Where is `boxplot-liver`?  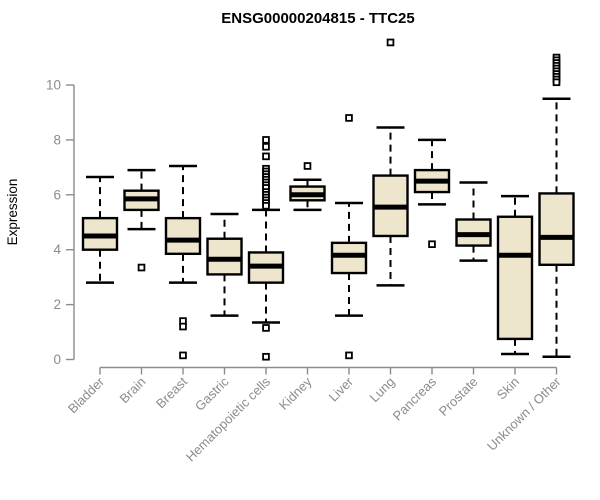
boxplot-liver is located at coordinates (349, 237).